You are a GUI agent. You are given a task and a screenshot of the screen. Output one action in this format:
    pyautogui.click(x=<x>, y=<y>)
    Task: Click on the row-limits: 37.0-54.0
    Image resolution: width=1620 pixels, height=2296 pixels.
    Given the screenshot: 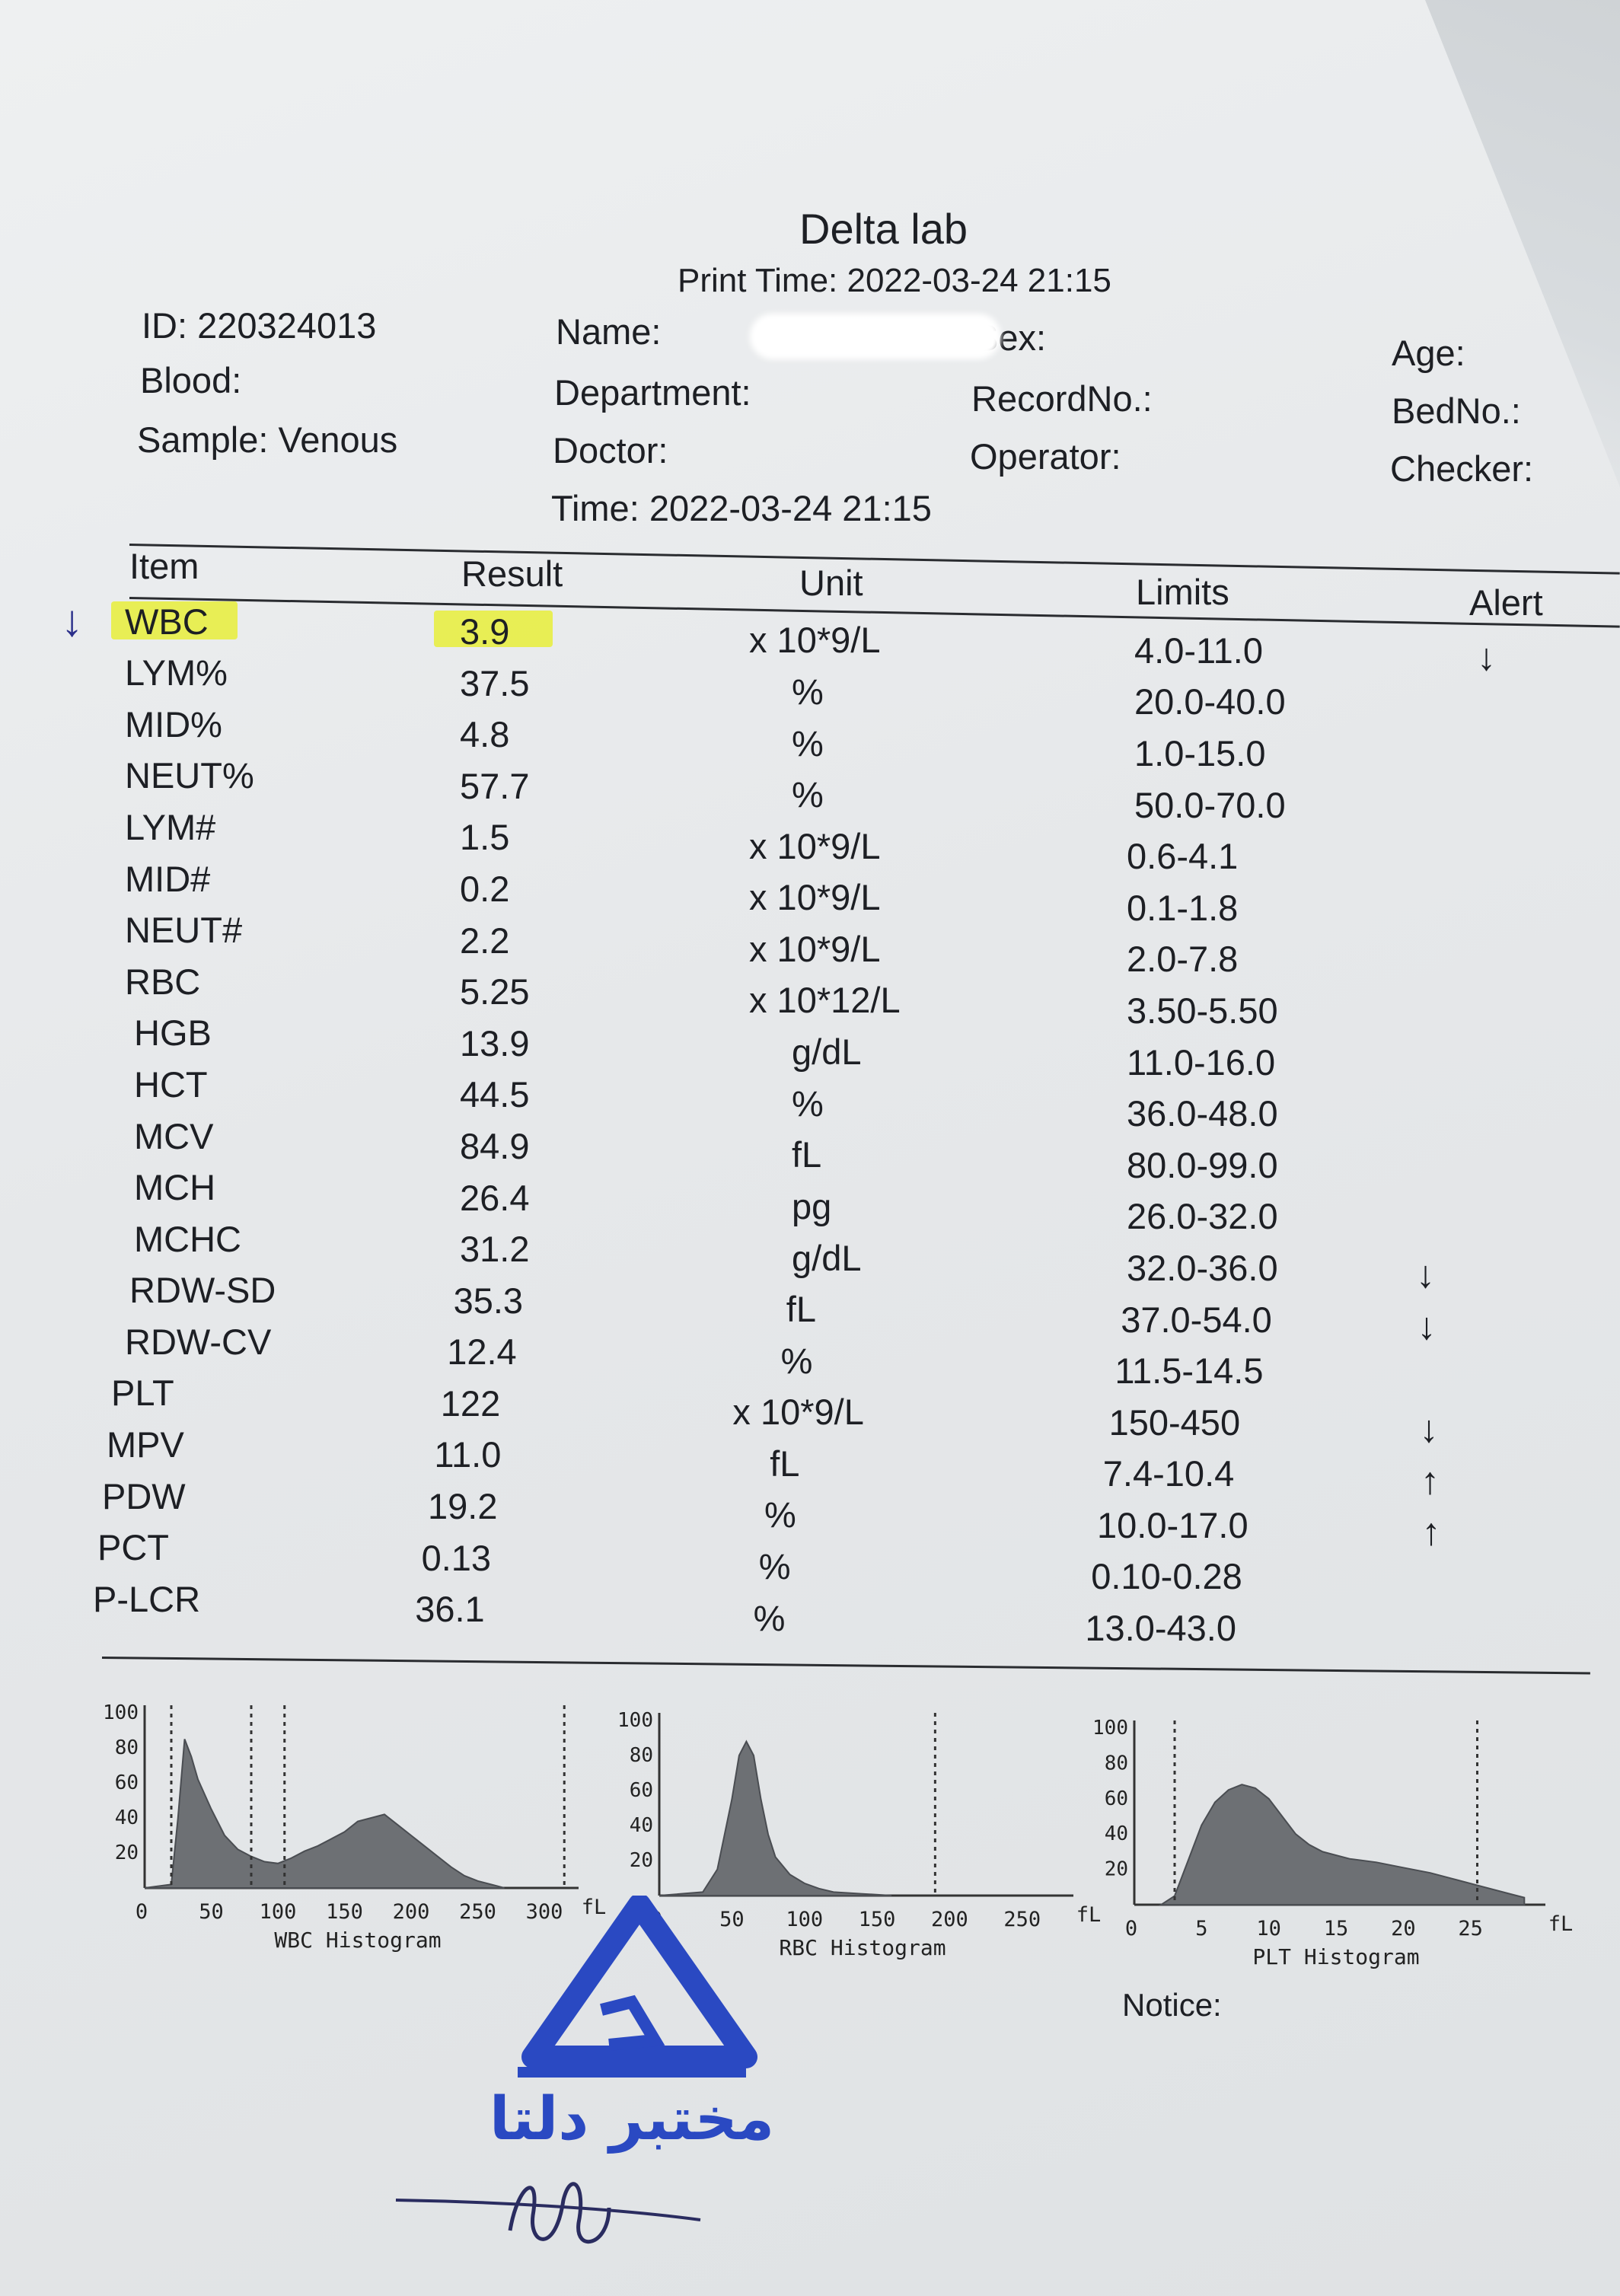 What is the action you would take?
    pyautogui.click(x=1196, y=1320)
    